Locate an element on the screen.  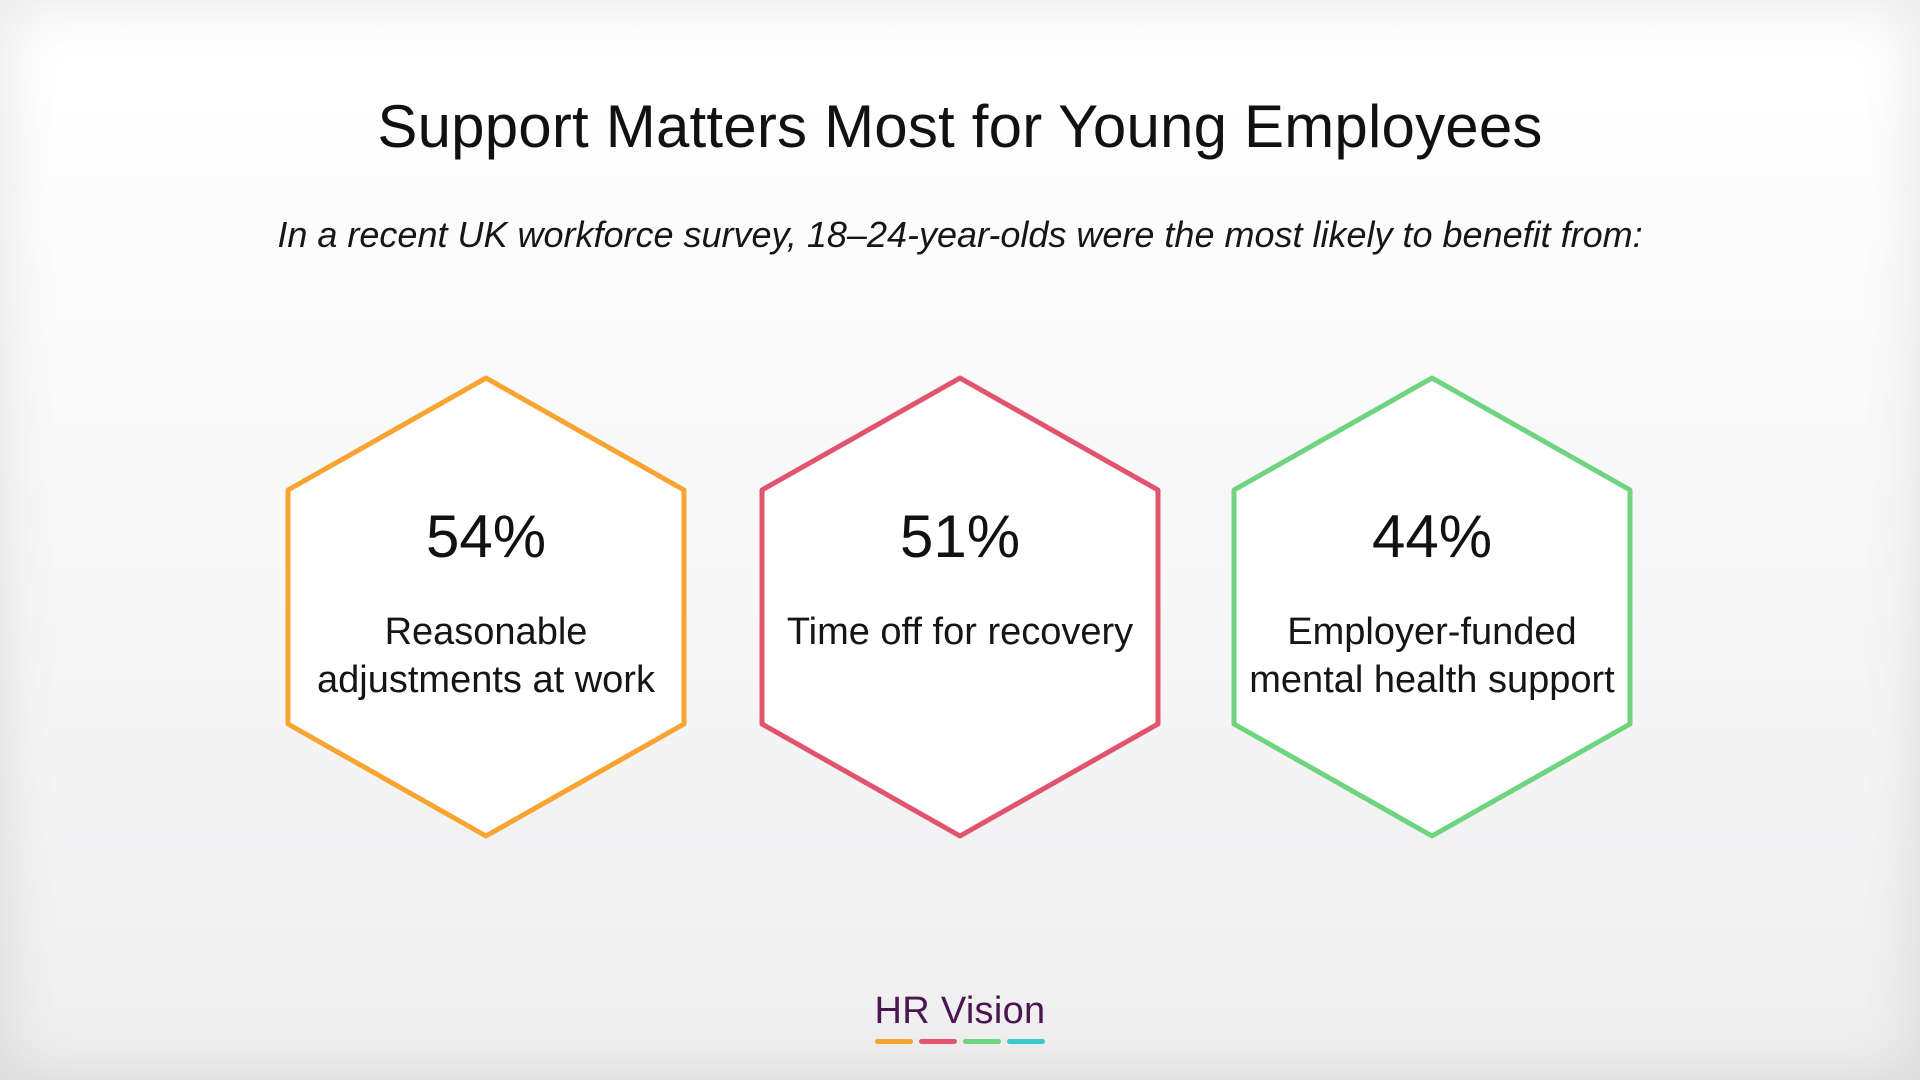
stat-label-line: adjustments at work is located at coordinates (486, 680).